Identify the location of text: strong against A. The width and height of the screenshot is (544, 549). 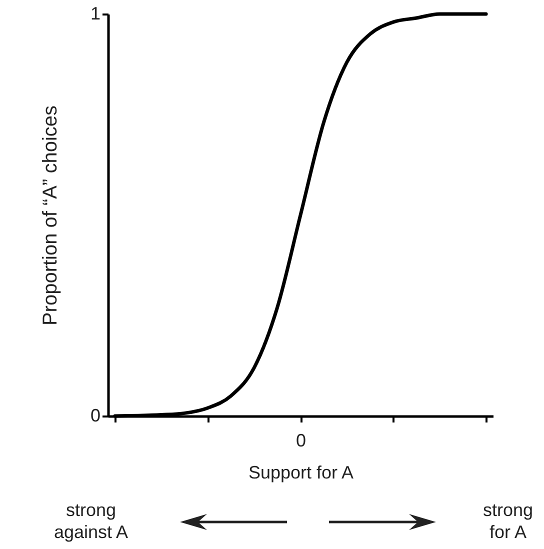
(91, 521).